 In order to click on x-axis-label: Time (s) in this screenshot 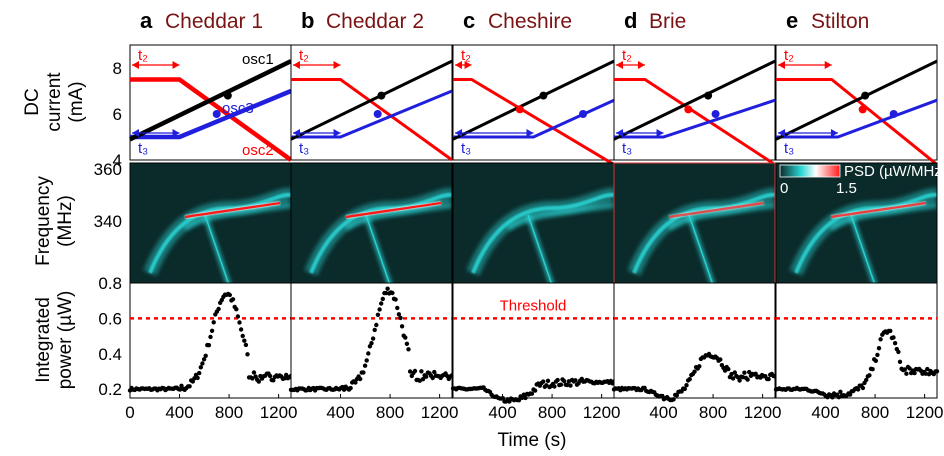, I will do `click(532, 440)`.